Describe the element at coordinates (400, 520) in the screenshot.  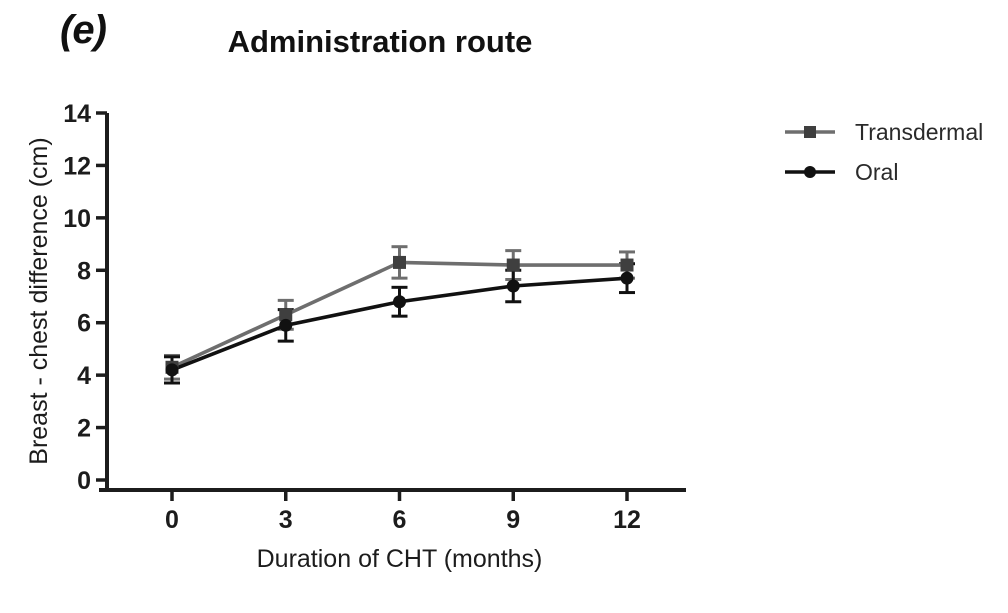
I see `x-tick-label: 6` at that location.